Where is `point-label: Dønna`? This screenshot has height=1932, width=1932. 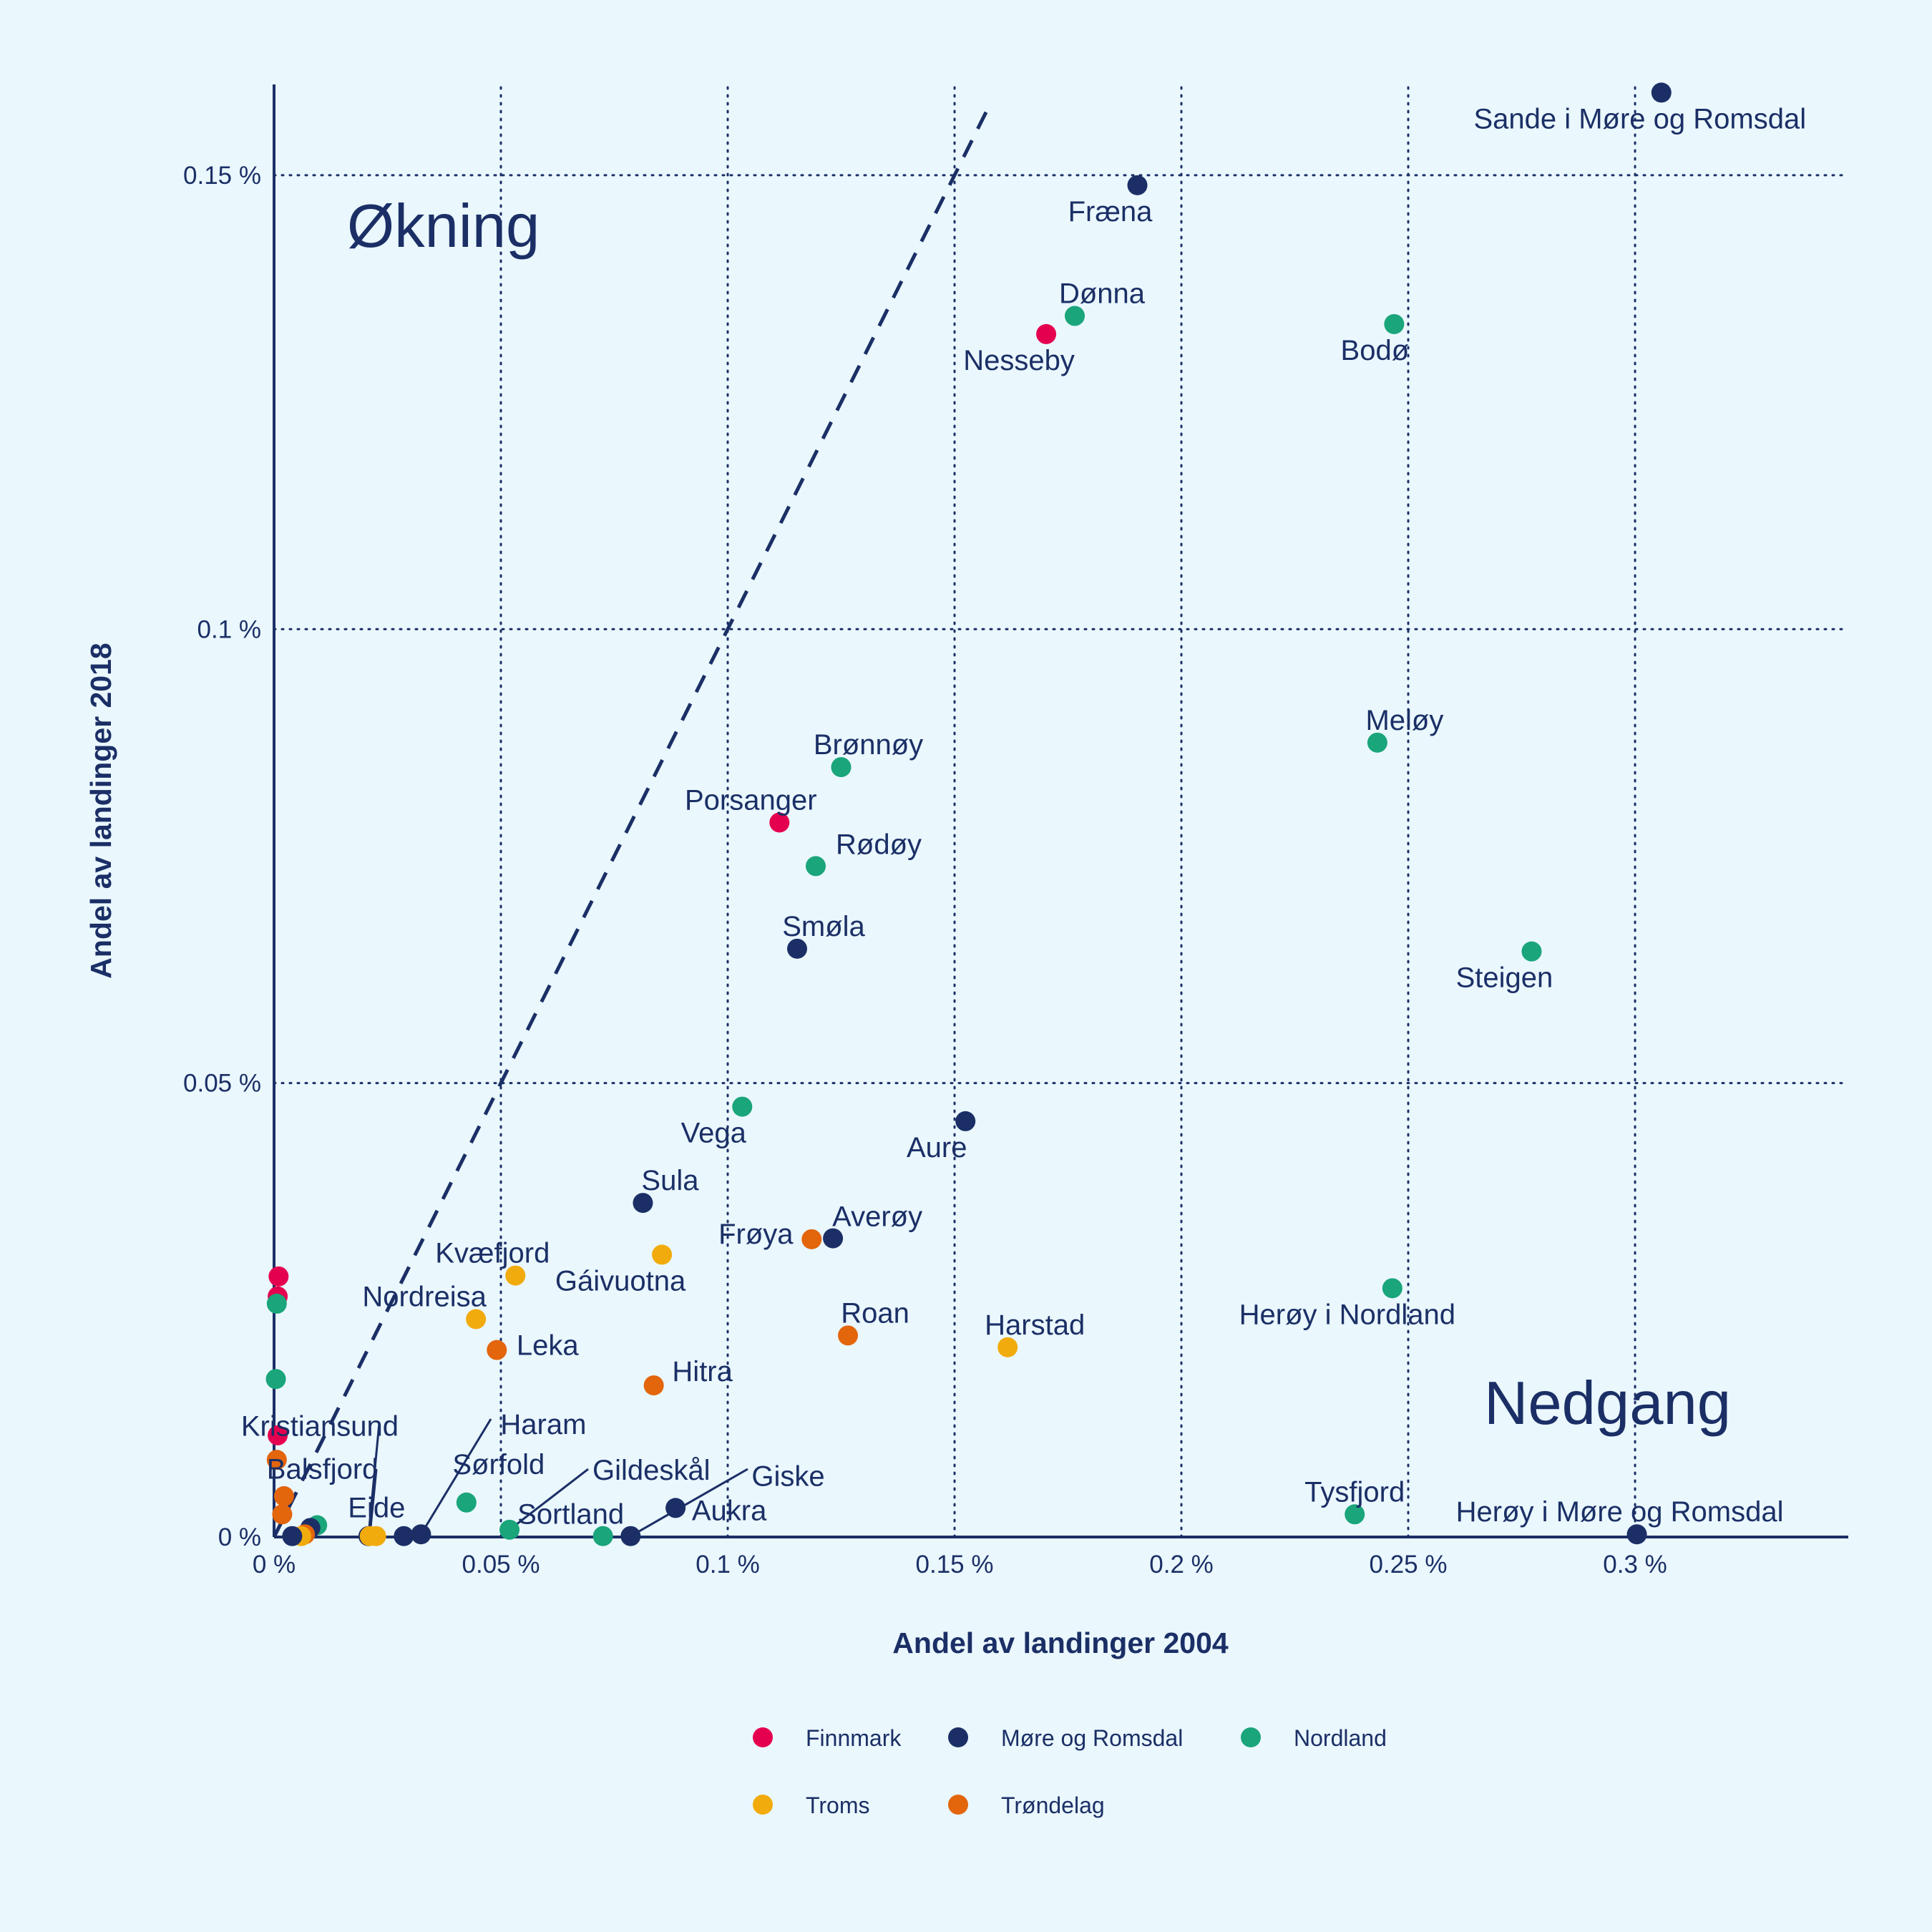 point-label: Dønna is located at coordinates (1102, 294).